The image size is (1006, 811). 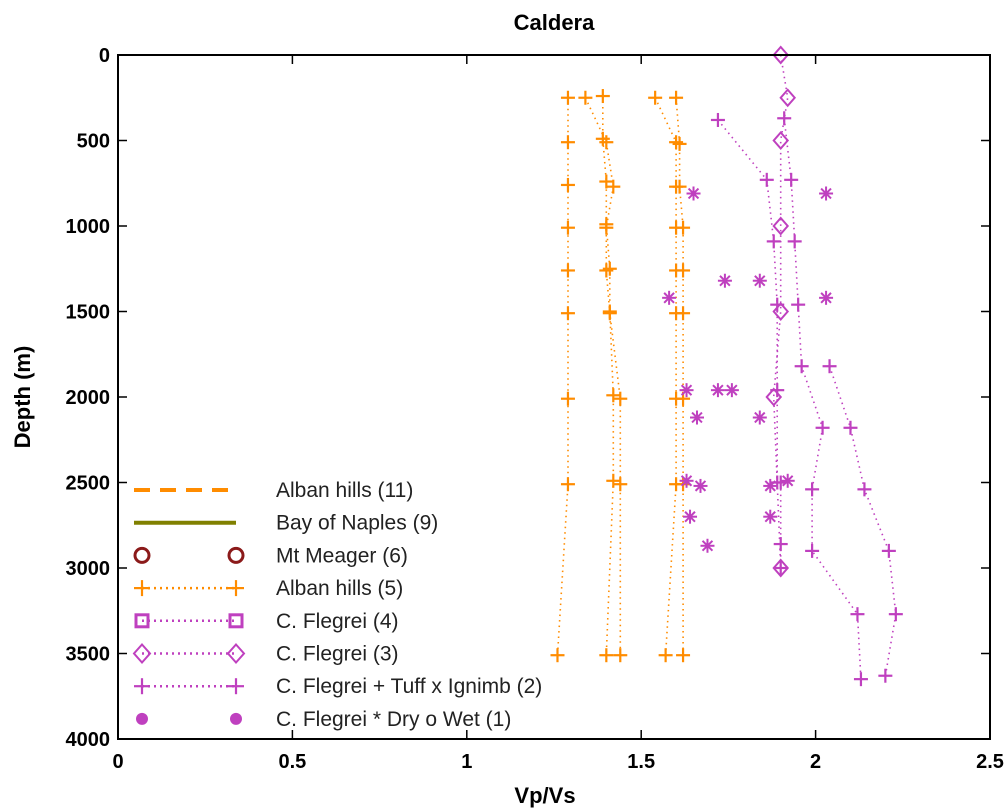 I want to click on legend-label-6: C. Flegrei + Tuff x Ignimb (2), so click(x=409, y=686).